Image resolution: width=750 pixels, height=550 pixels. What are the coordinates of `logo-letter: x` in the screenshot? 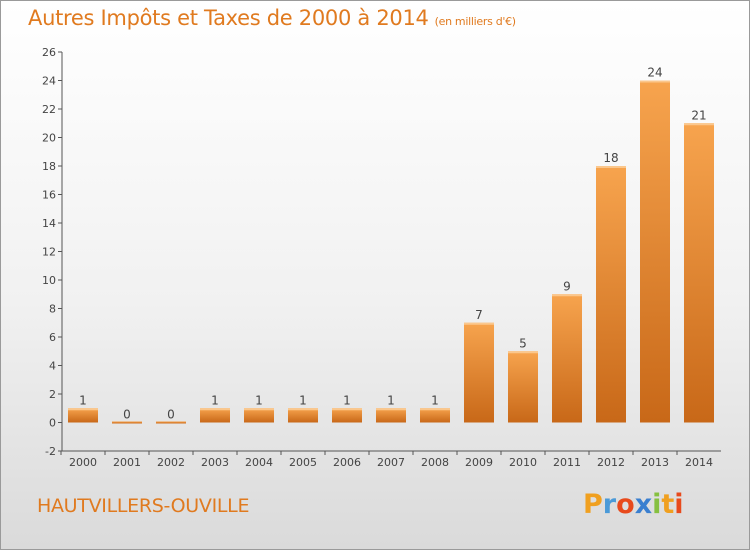 It's located at (643, 504).